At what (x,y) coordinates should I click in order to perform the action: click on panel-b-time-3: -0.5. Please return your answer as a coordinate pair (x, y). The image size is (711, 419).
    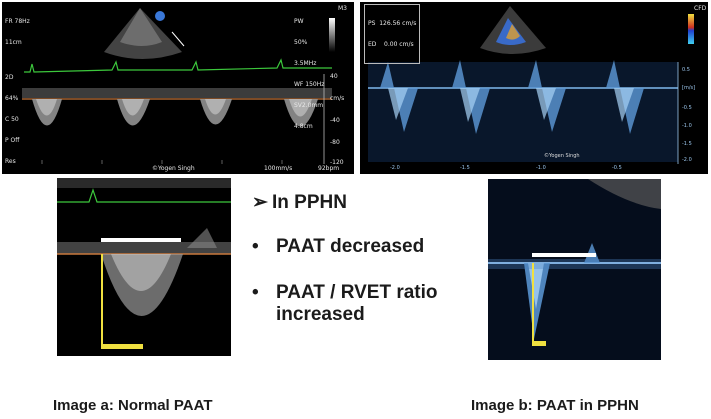
    Looking at the image, I should click on (617, 168).